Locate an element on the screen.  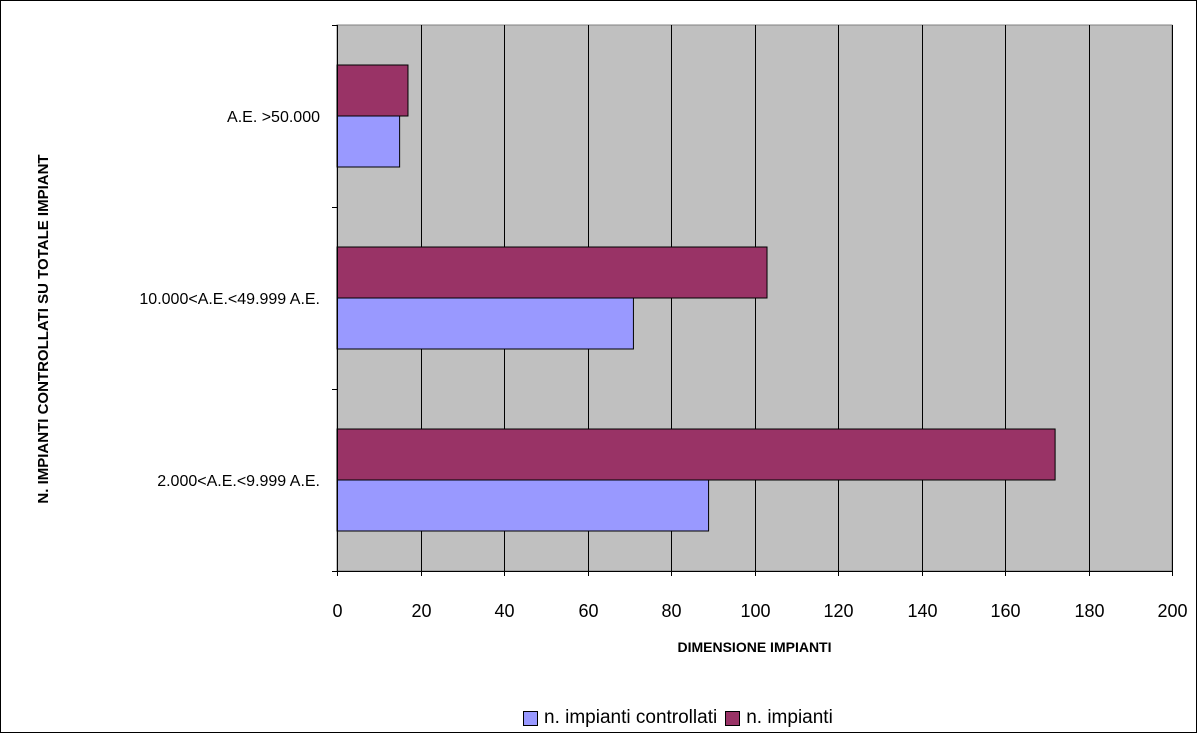
x-tick-label-120: 120 is located at coordinates (838, 611).